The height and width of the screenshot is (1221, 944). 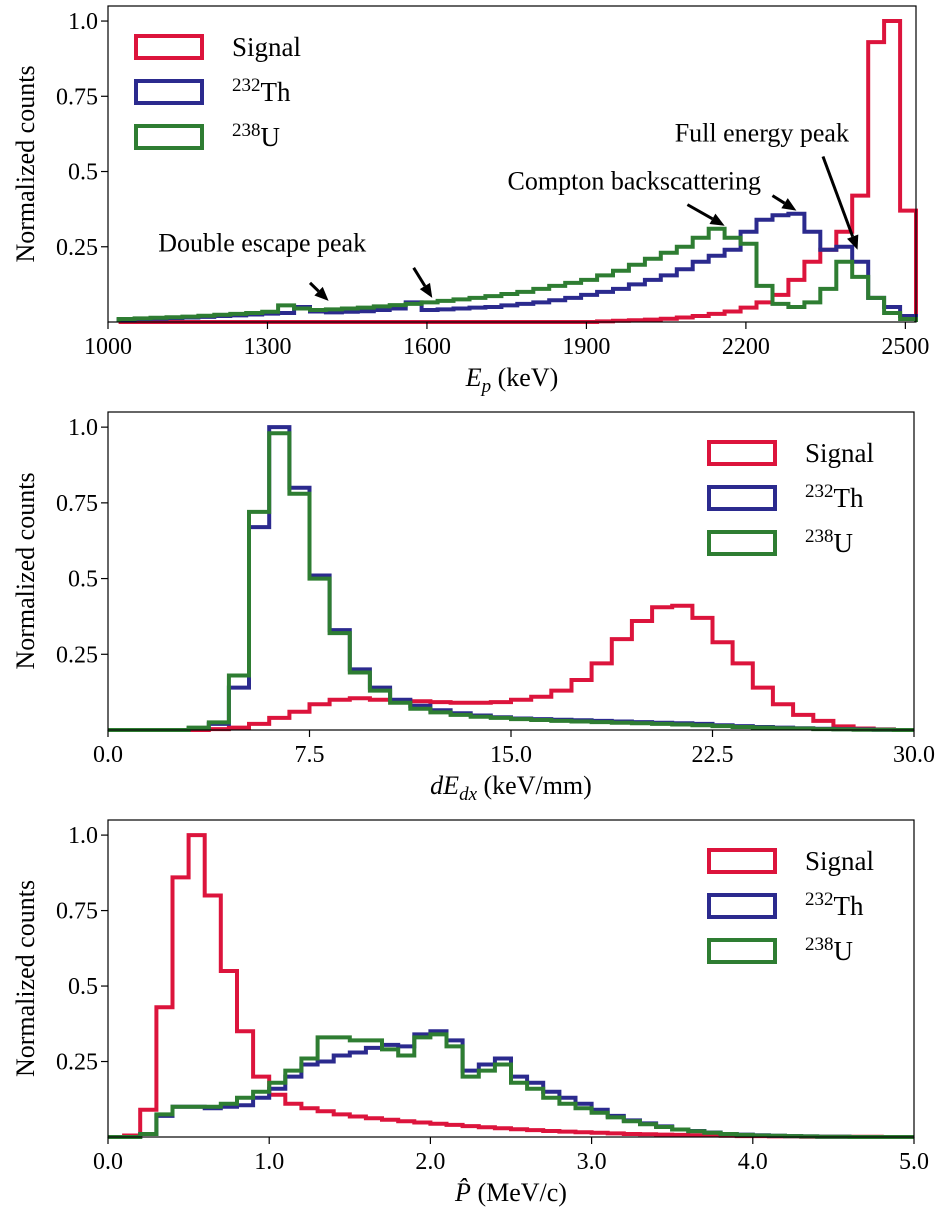 I want to click on x-tick-label: 5.0, so click(x=914, y=1162).